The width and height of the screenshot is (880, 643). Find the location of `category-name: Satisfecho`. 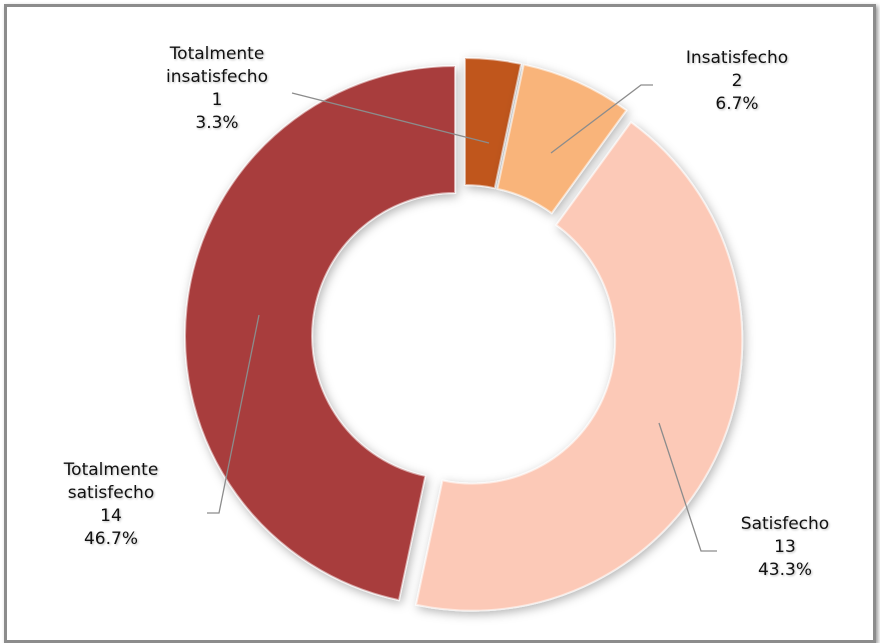

category-name: Satisfecho is located at coordinates (785, 524).